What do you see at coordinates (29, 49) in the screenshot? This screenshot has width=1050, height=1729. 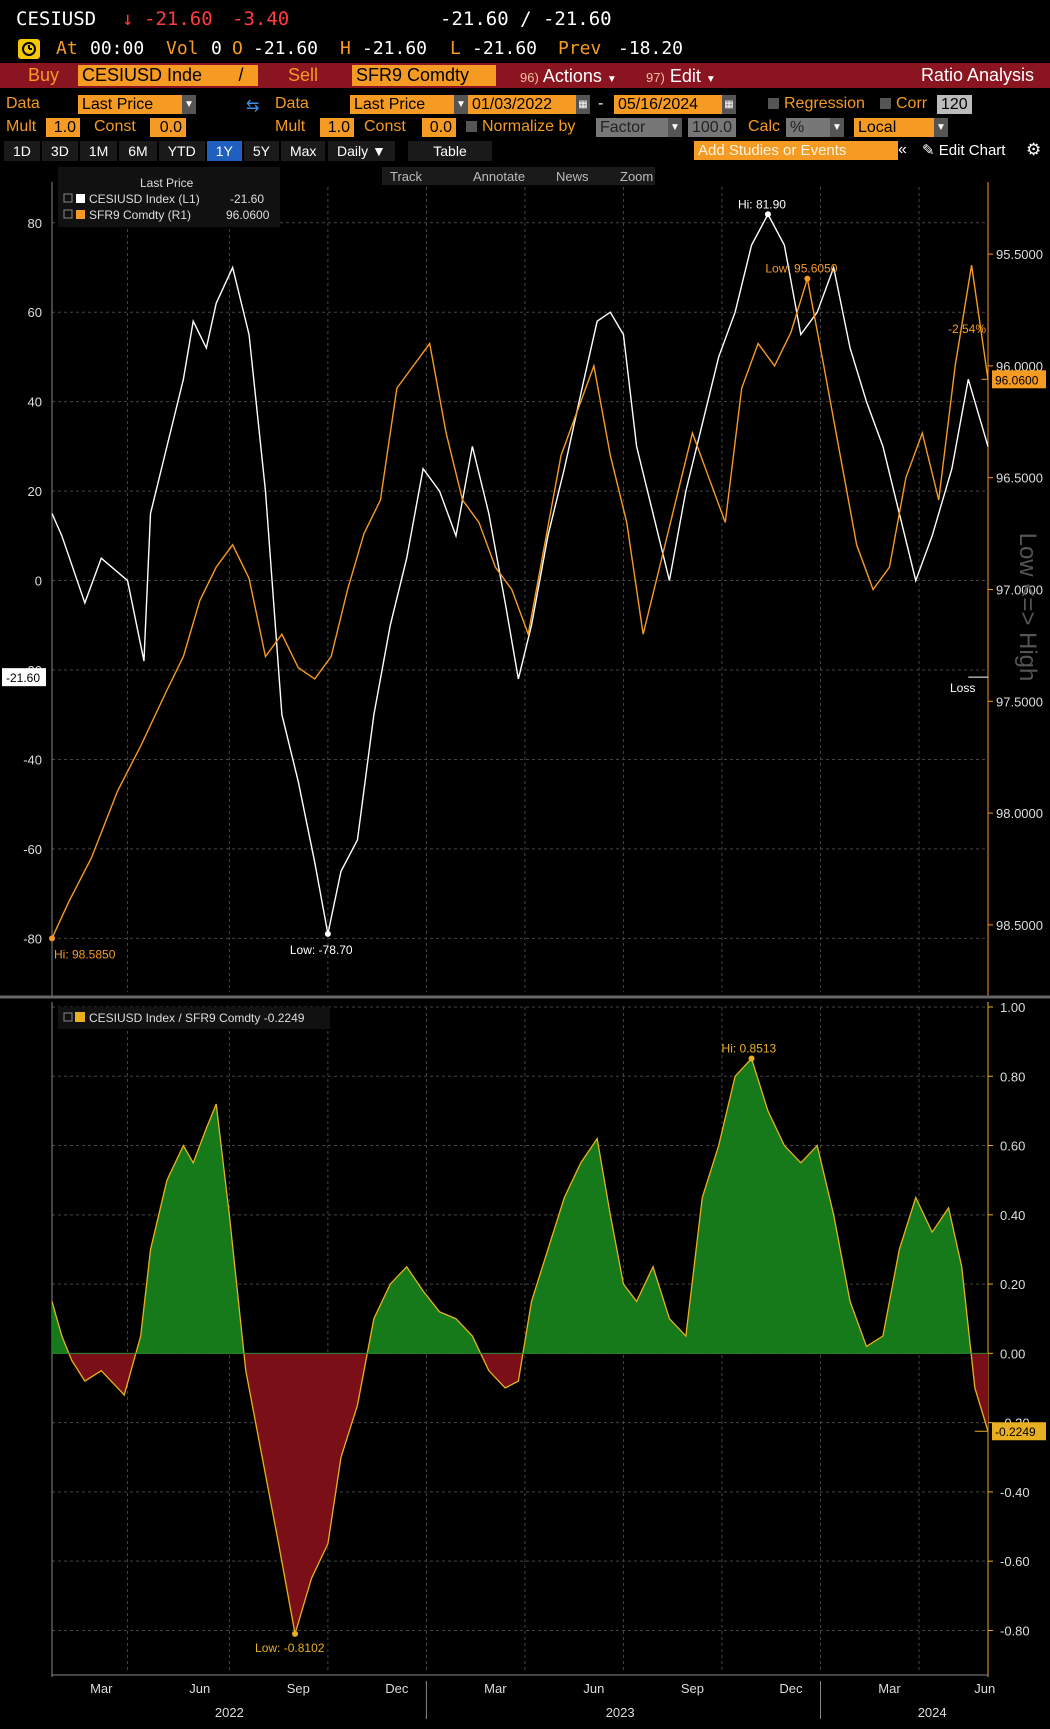 I see `clock-icon` at bounding box center [29, 49].